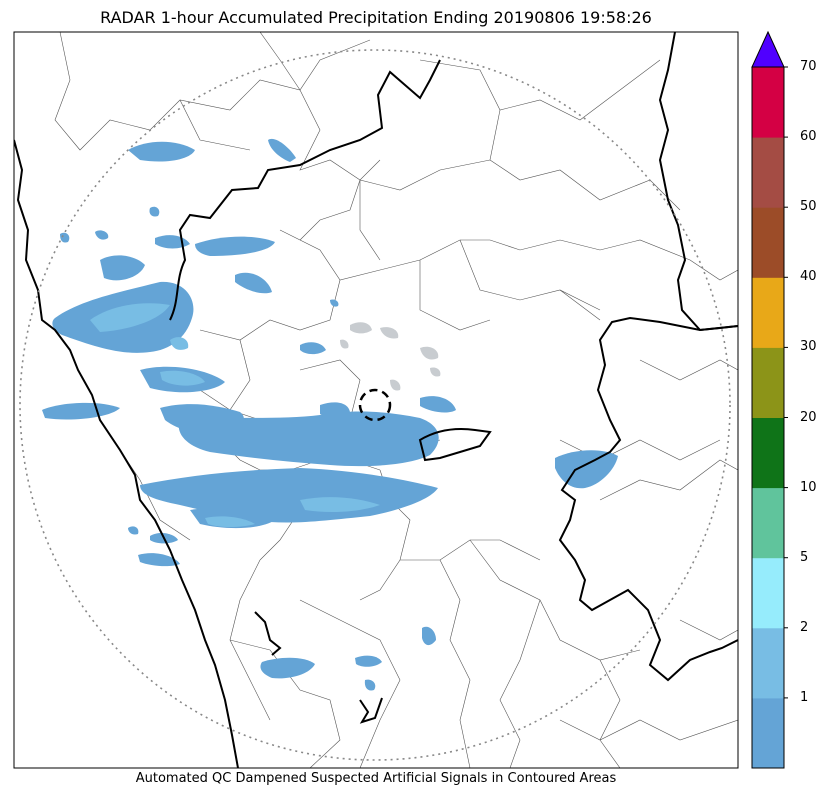 The height and width of the screenshot is (797, 825). I want to click on colorbar, so click(769, 399).